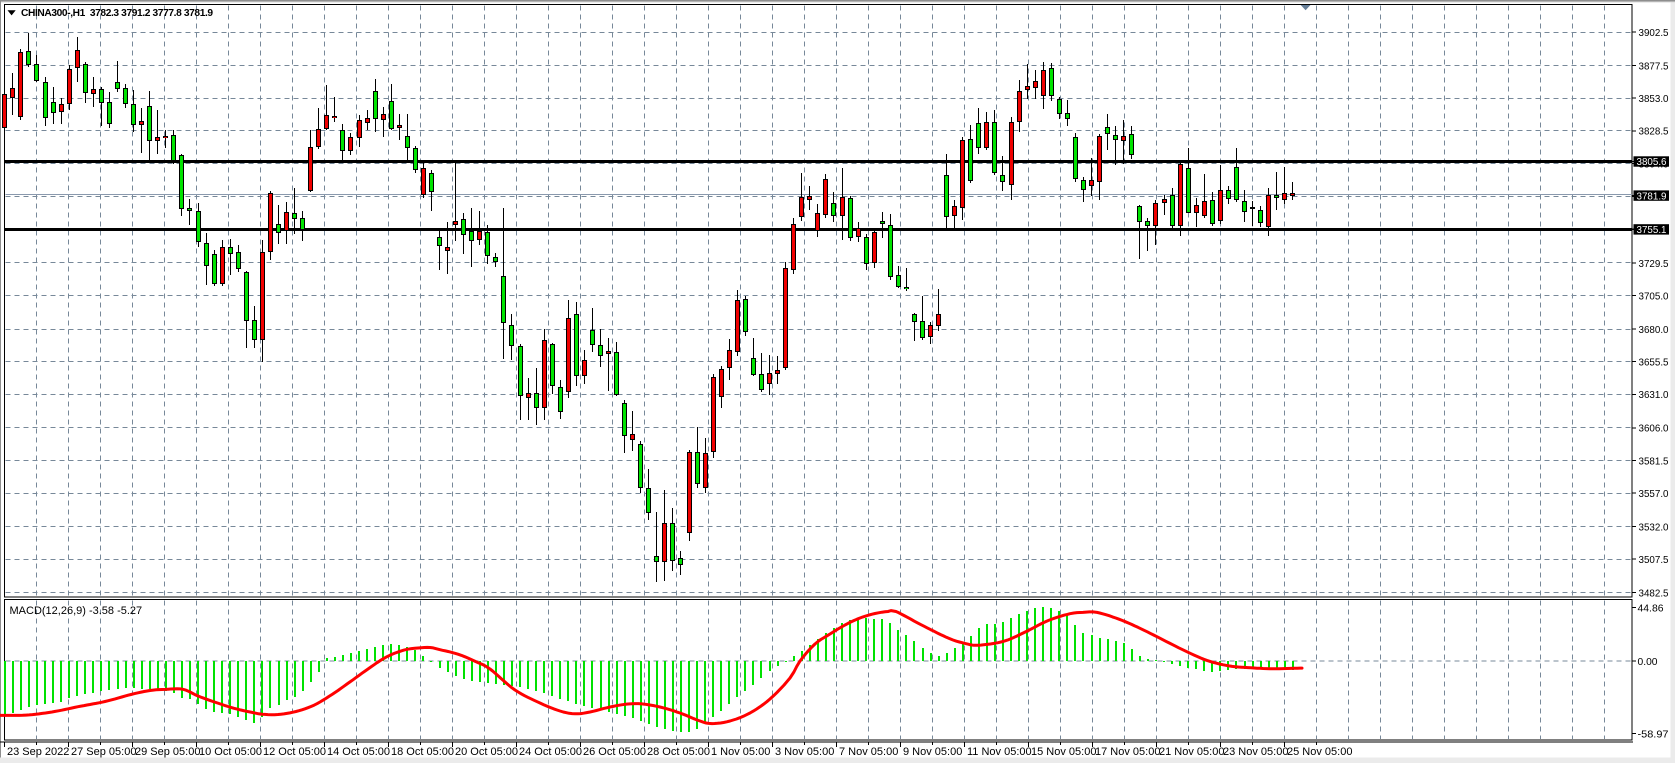  What do you see at coordinates (1654, 461) in the screenshot?
I see `svg-text: 3581.5` at bounding box center [1654, 461].